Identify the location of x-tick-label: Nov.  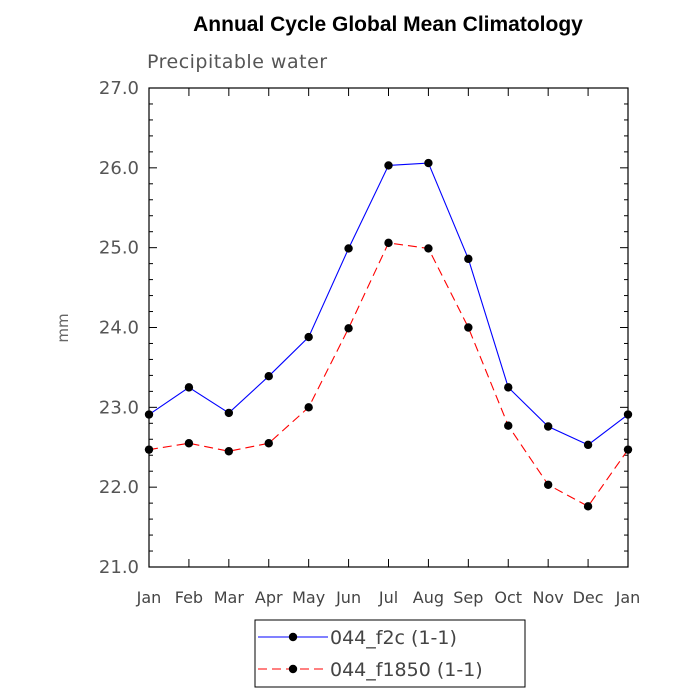
(548, 597).